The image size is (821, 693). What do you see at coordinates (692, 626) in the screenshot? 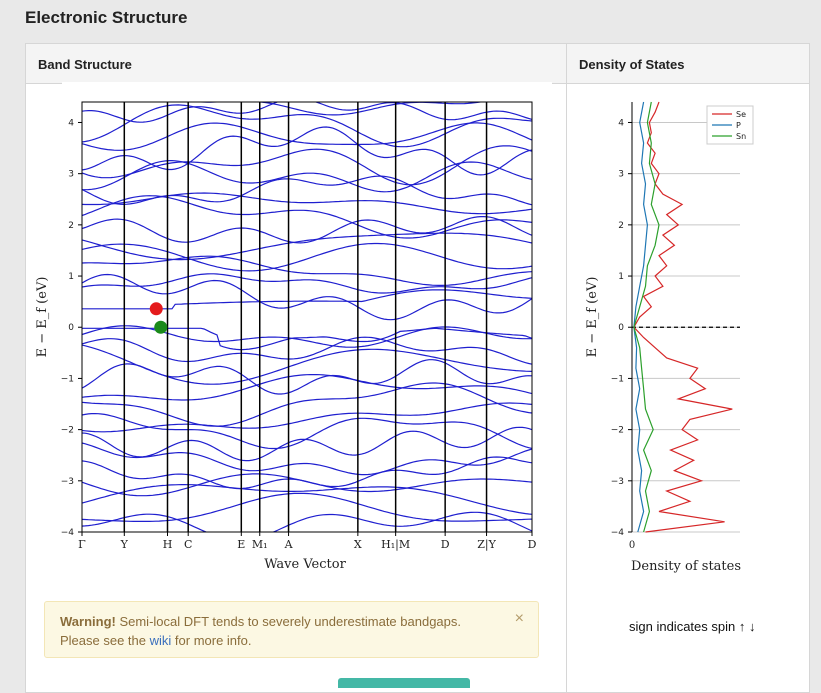
I see `spin-note: sign indicates spin ↑ ↓` at bounding box center [692, 626].